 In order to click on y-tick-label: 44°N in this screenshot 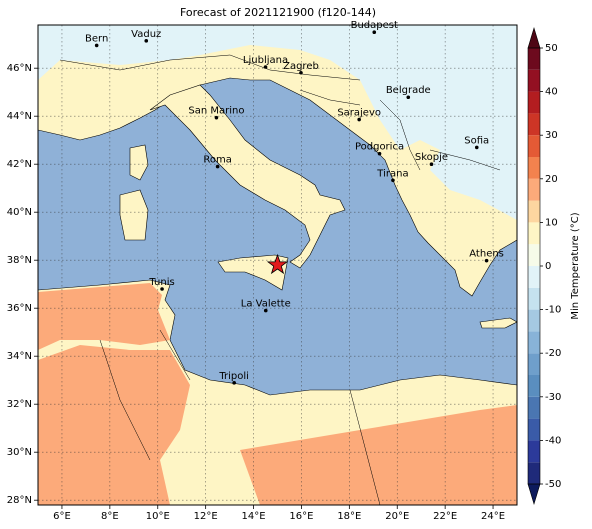, I will do `click(19, 116)`.